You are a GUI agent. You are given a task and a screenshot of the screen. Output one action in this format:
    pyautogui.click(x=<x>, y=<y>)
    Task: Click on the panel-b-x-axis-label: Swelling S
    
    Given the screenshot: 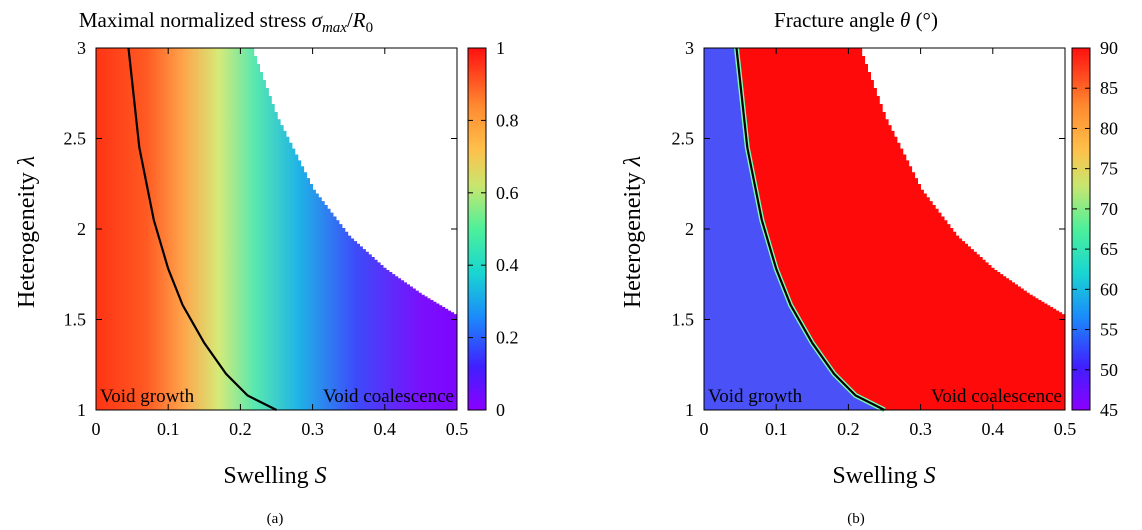 What is the action you would take?
    pyautogui.click(x=883, y=476)
    